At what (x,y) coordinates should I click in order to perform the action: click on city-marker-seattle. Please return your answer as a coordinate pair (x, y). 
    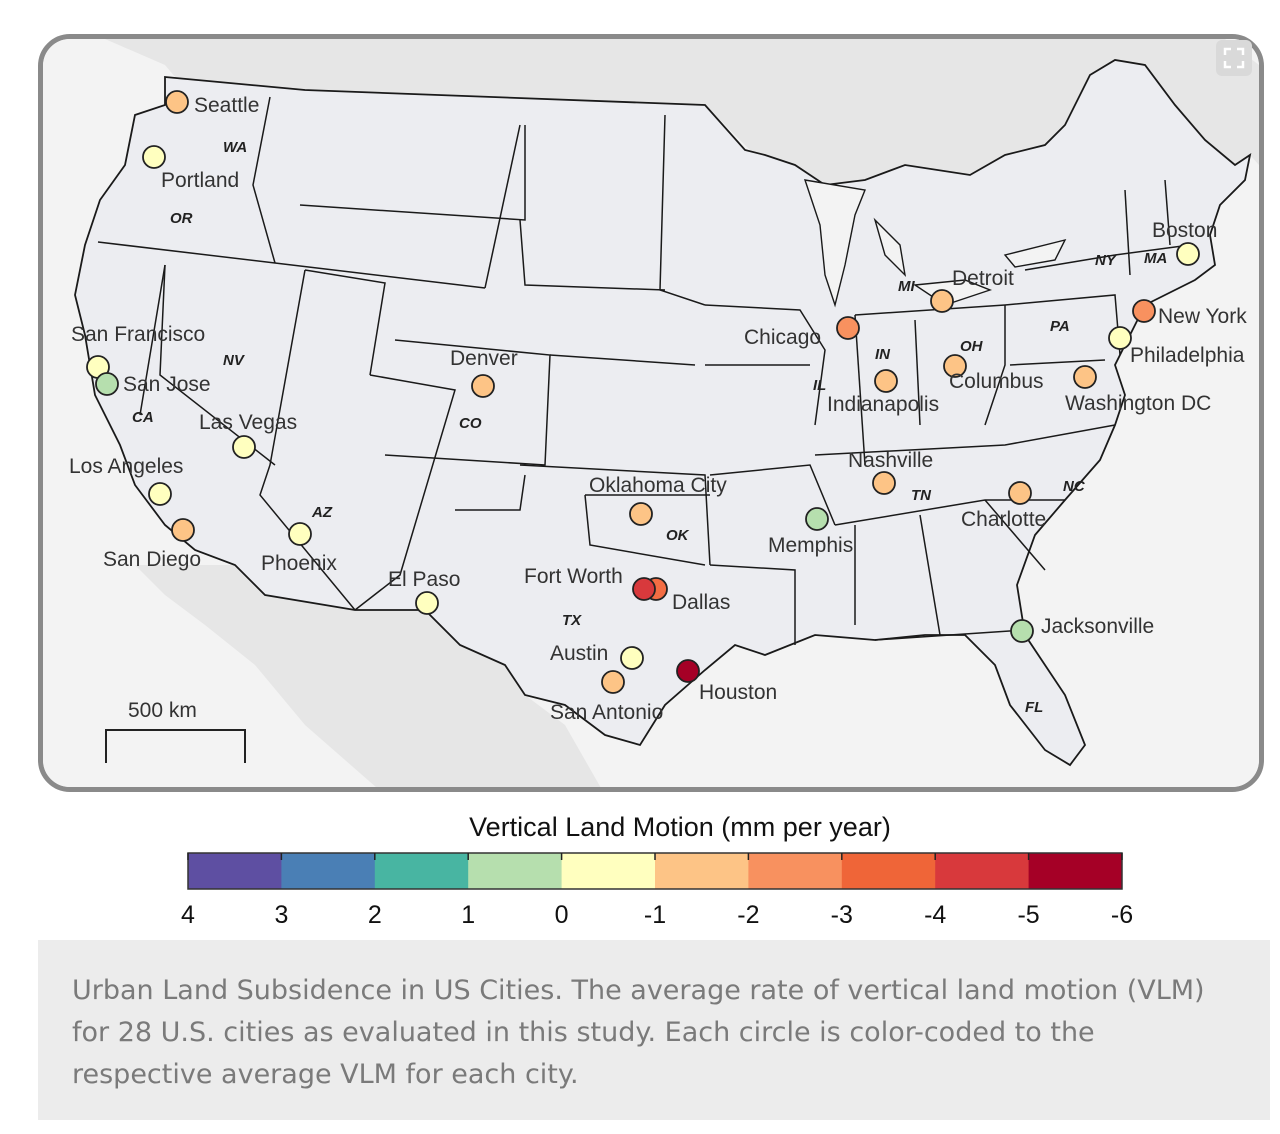
    Looking at the image, I should click on (177, 102).